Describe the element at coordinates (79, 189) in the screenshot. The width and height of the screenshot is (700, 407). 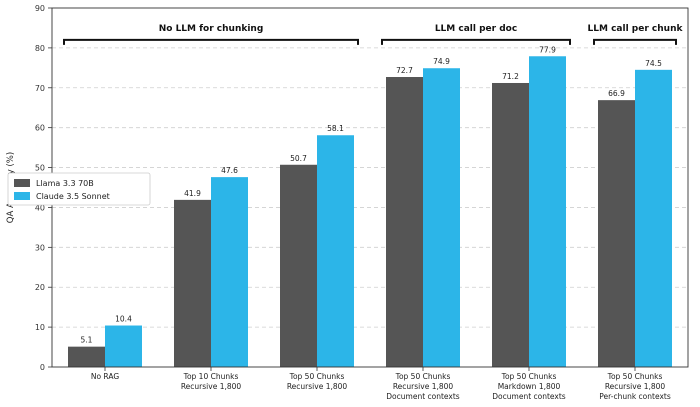
I see `legend` at that location.